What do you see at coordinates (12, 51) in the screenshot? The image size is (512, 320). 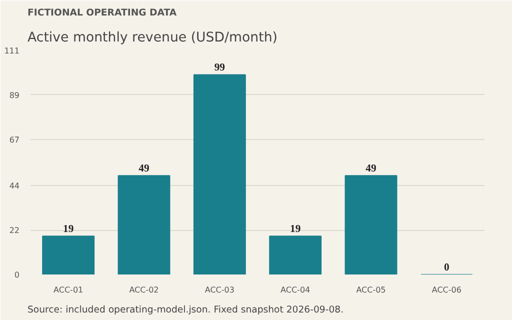 I see `y-tick-label: 111` at bounding box center [12, 51].